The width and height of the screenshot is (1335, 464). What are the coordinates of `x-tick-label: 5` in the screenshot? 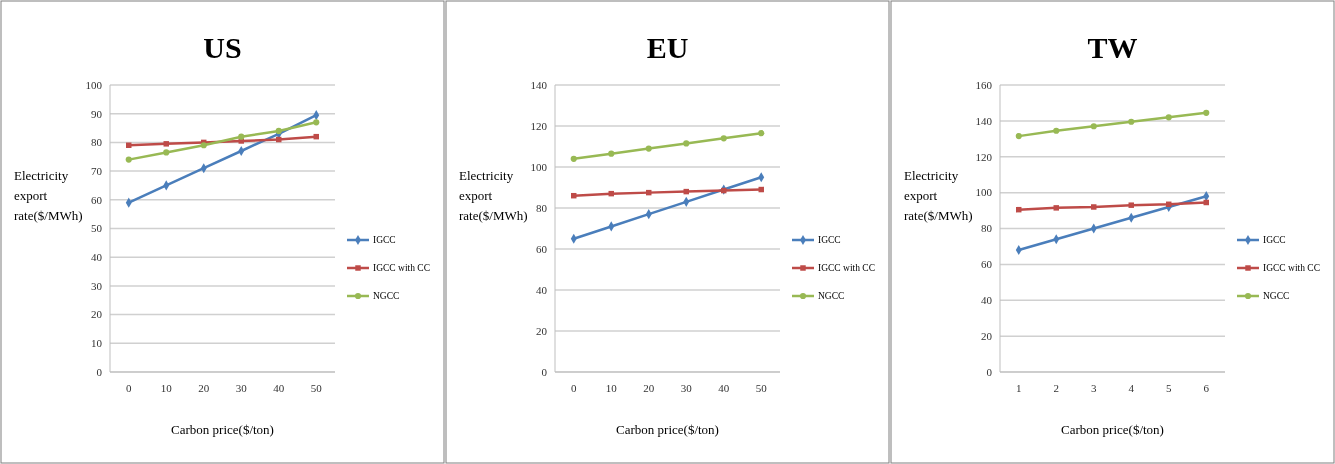 It's located at (1169, 388).